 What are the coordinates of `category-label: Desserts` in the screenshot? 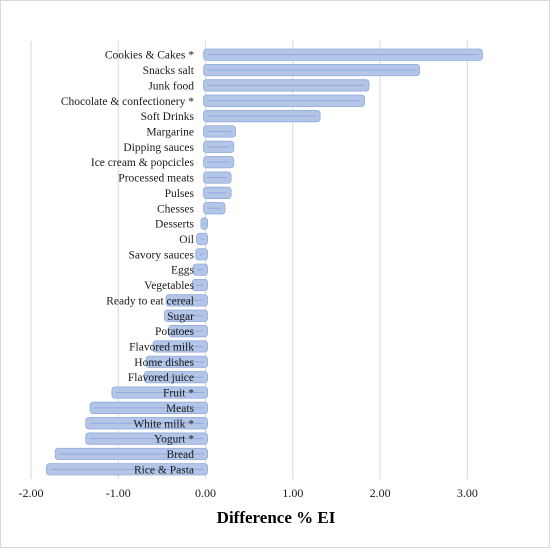 It's located at (174, 225).